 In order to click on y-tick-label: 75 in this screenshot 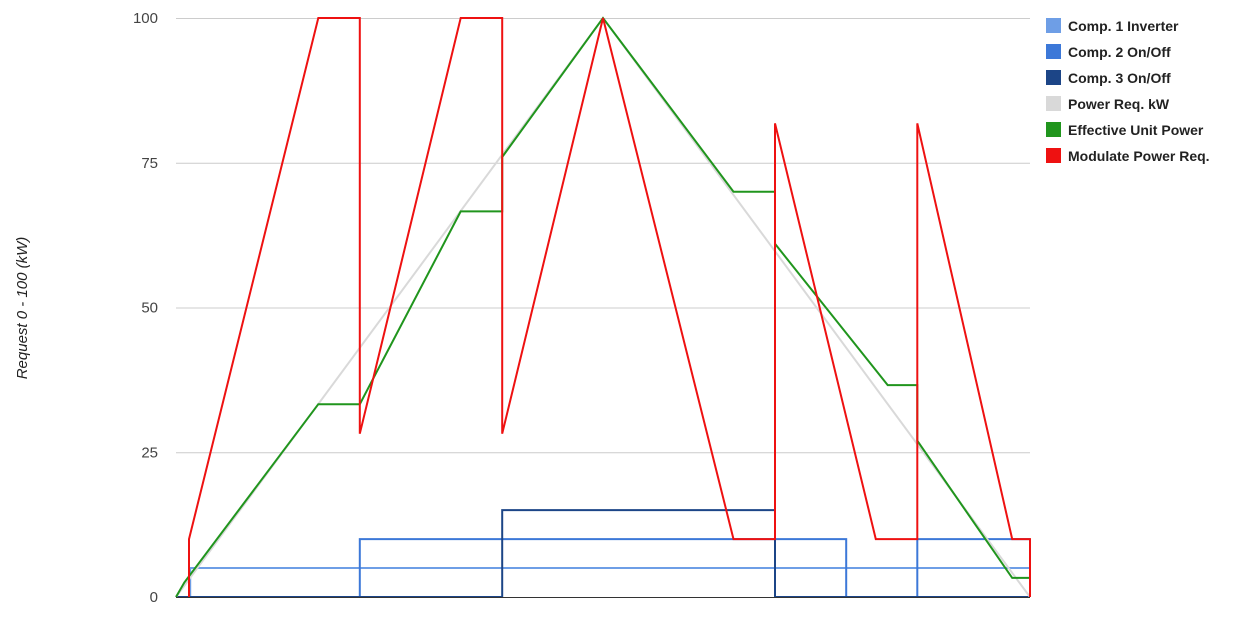, I will do `click(149, 163)`.